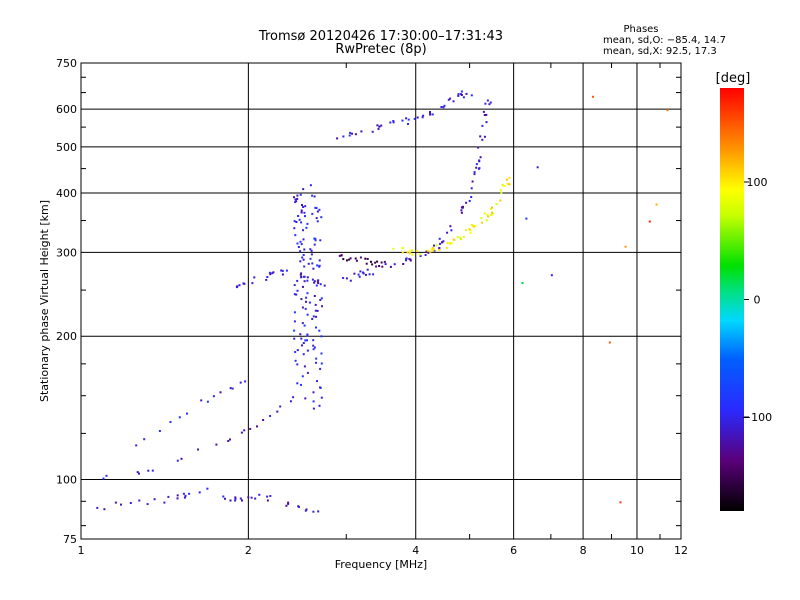  What do you see at coordinates (44, 301) in the screenshot?
I see `y-axis-label: Stationary phase Virtual Height [km]` at bounding box center [44, 301].